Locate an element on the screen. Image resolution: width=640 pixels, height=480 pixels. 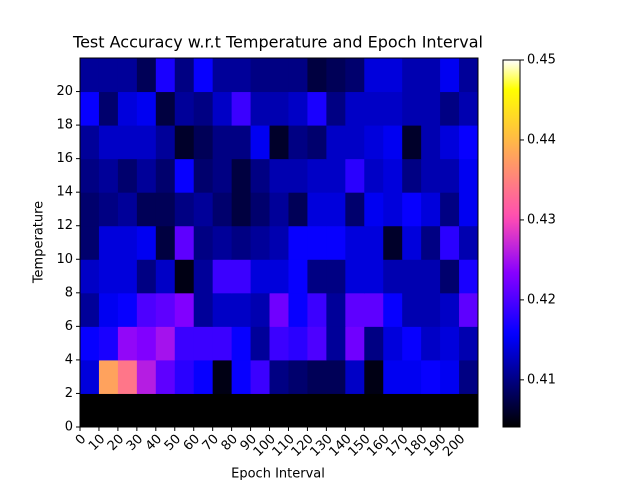
y-tick-label: 10 is located at coordinates (64, 259).